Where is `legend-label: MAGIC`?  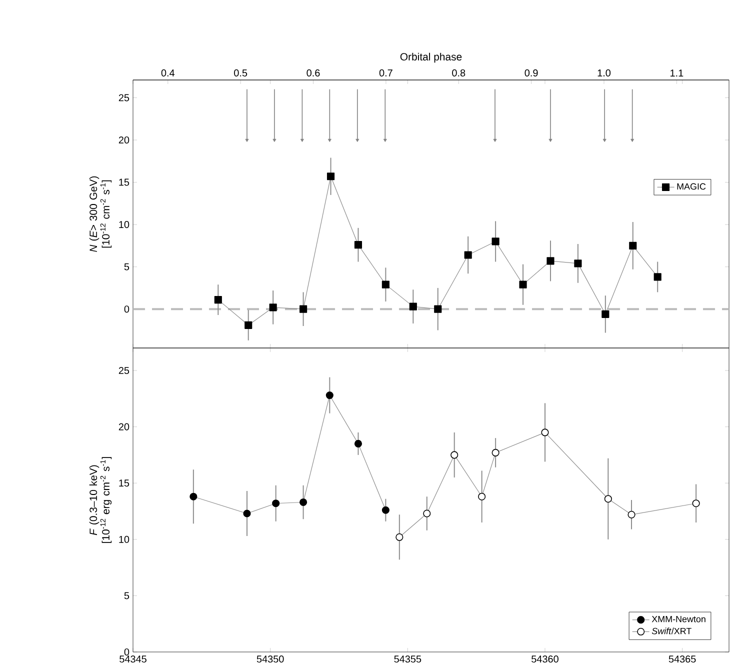 legend-label: MAGIC is located at coordinates (691, 186).